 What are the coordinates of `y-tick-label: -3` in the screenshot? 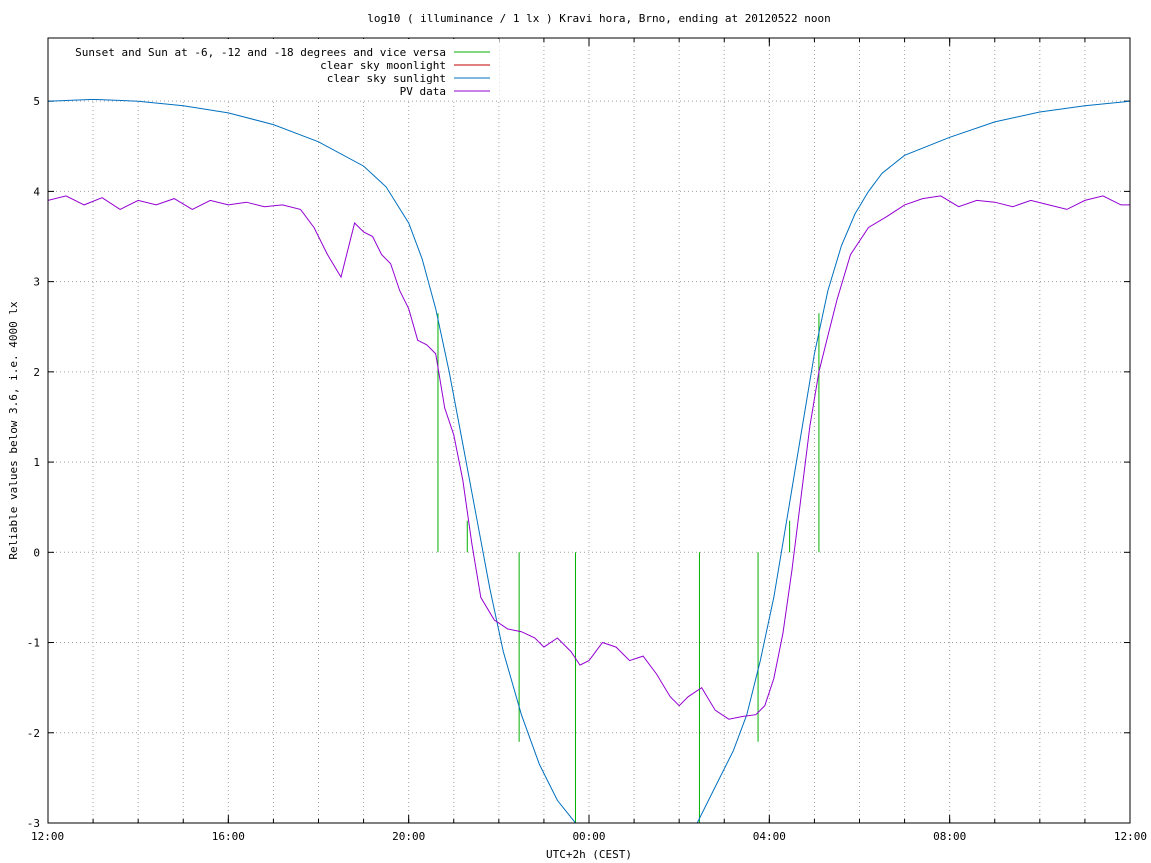 It's located at (33, 823).